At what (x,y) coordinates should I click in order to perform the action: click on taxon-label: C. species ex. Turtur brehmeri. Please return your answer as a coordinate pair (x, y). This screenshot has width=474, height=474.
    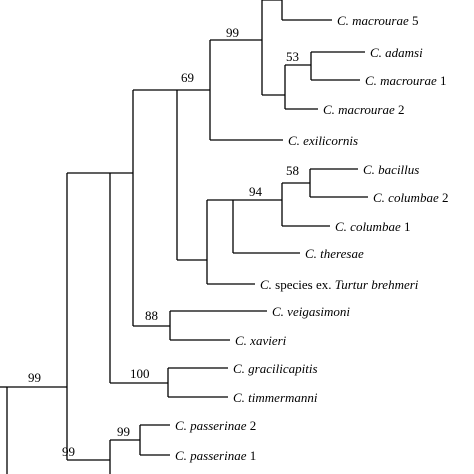
    Looking at the image, I should click on (339, 284).